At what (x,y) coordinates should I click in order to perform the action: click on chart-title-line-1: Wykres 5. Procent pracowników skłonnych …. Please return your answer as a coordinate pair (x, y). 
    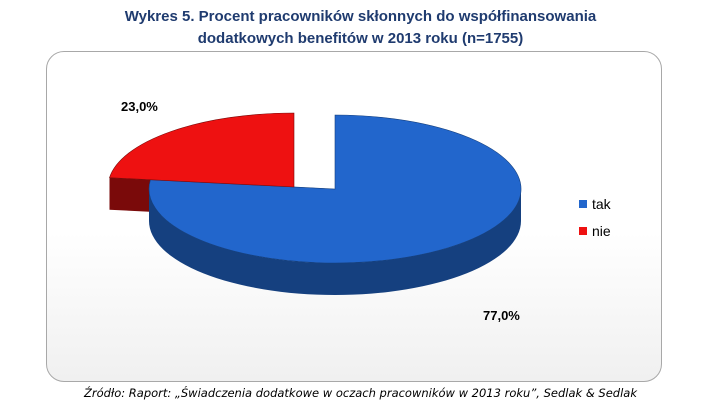
    Looking at the image, I should click on (360, 16).